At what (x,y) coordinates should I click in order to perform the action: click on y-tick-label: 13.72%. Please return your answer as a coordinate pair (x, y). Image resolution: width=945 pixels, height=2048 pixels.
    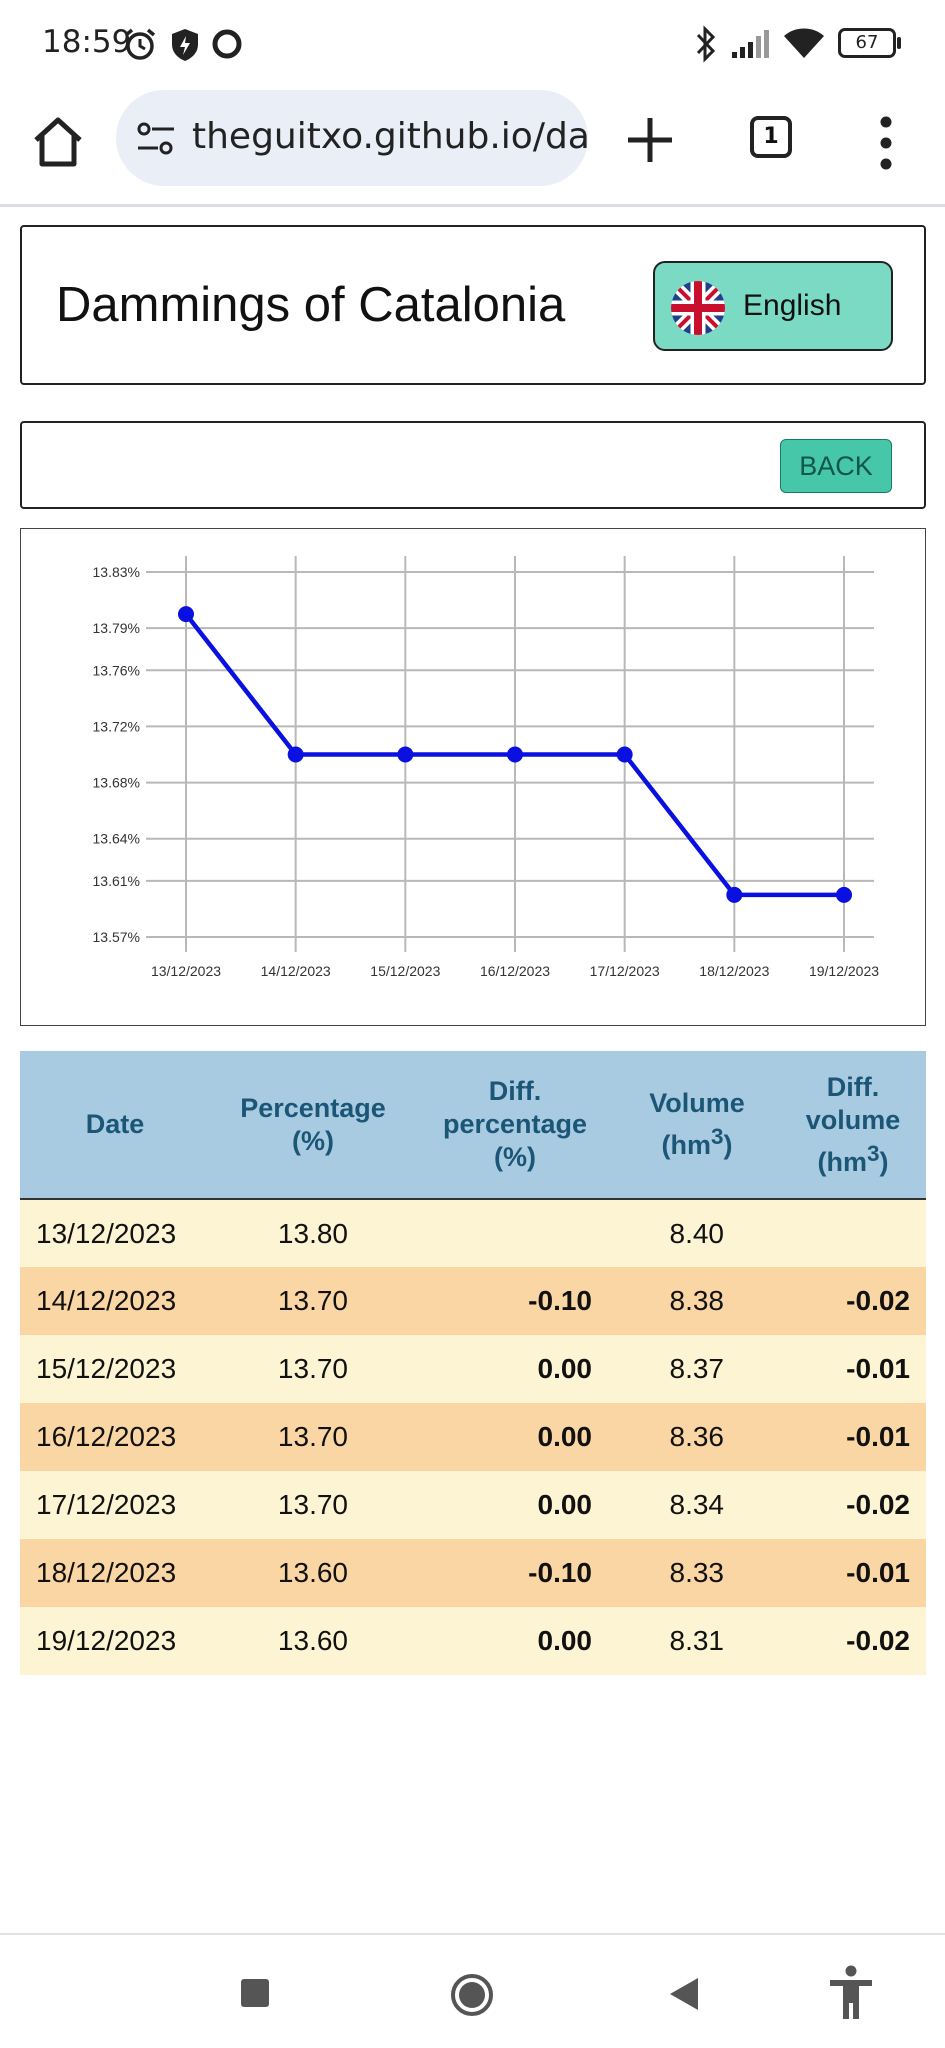
    Looking at the image, I should click on (116, 726).